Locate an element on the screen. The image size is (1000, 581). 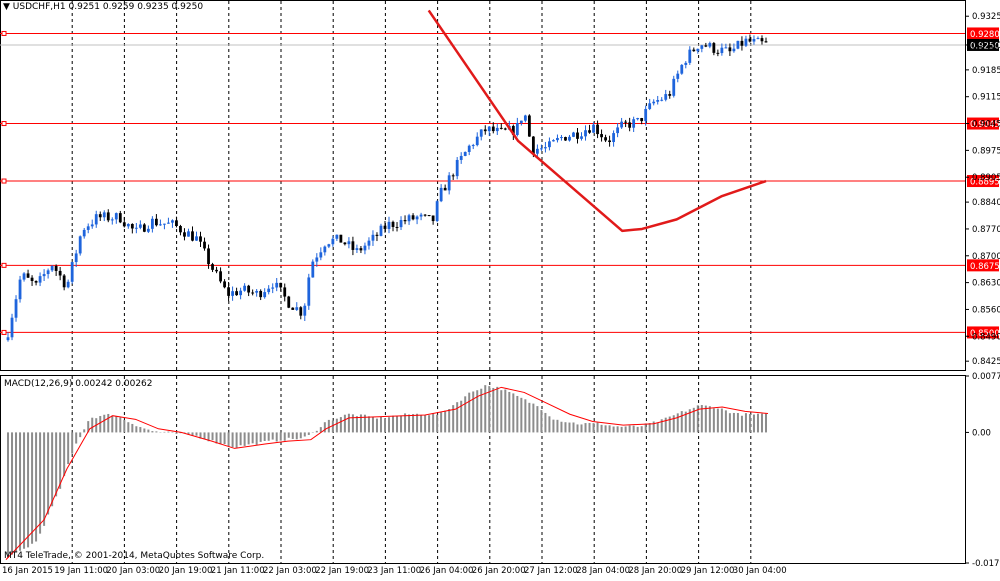
y-tick-label: 0.8700 is located at coordinates (986, 257).